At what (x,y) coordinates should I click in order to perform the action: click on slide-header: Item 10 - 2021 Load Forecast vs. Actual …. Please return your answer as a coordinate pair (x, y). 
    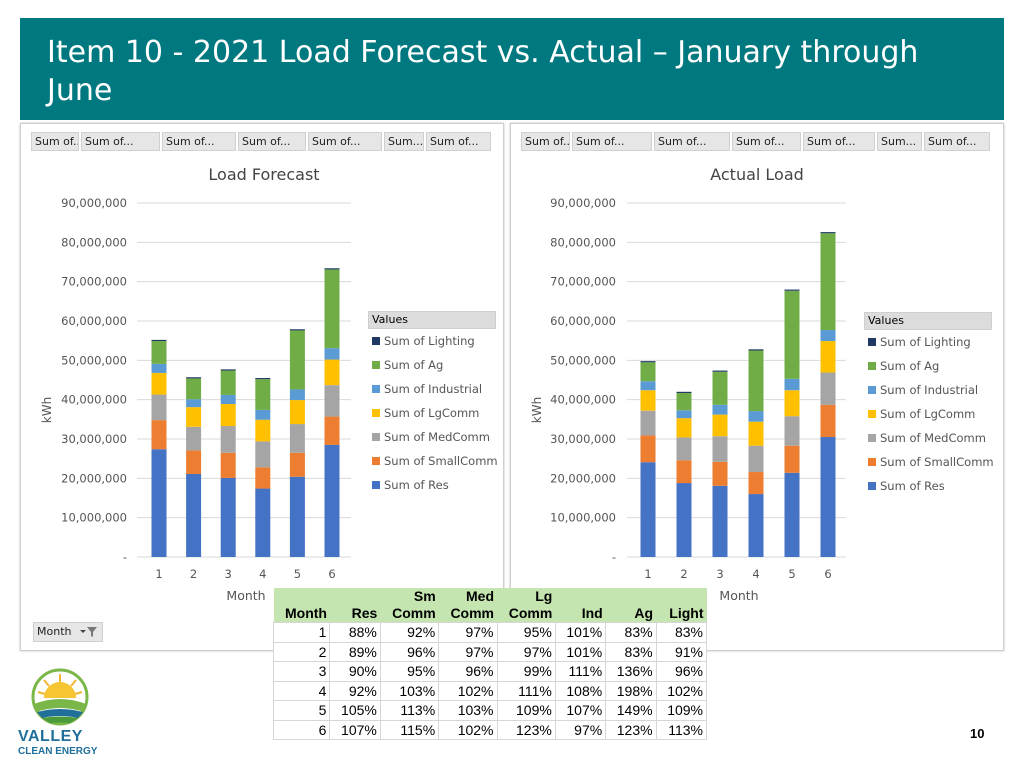
    Looking at the image, I should click on (512, 69).